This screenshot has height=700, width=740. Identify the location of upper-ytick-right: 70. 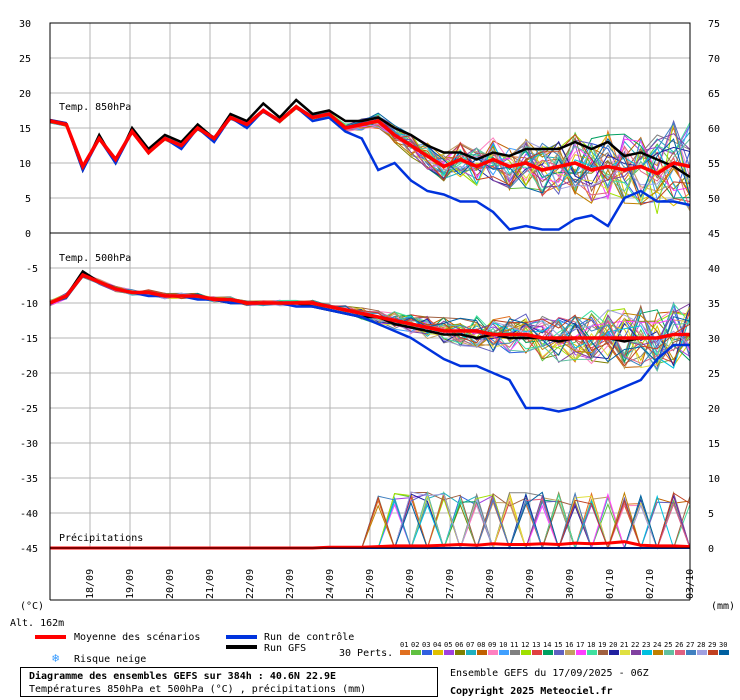
(714, 59).